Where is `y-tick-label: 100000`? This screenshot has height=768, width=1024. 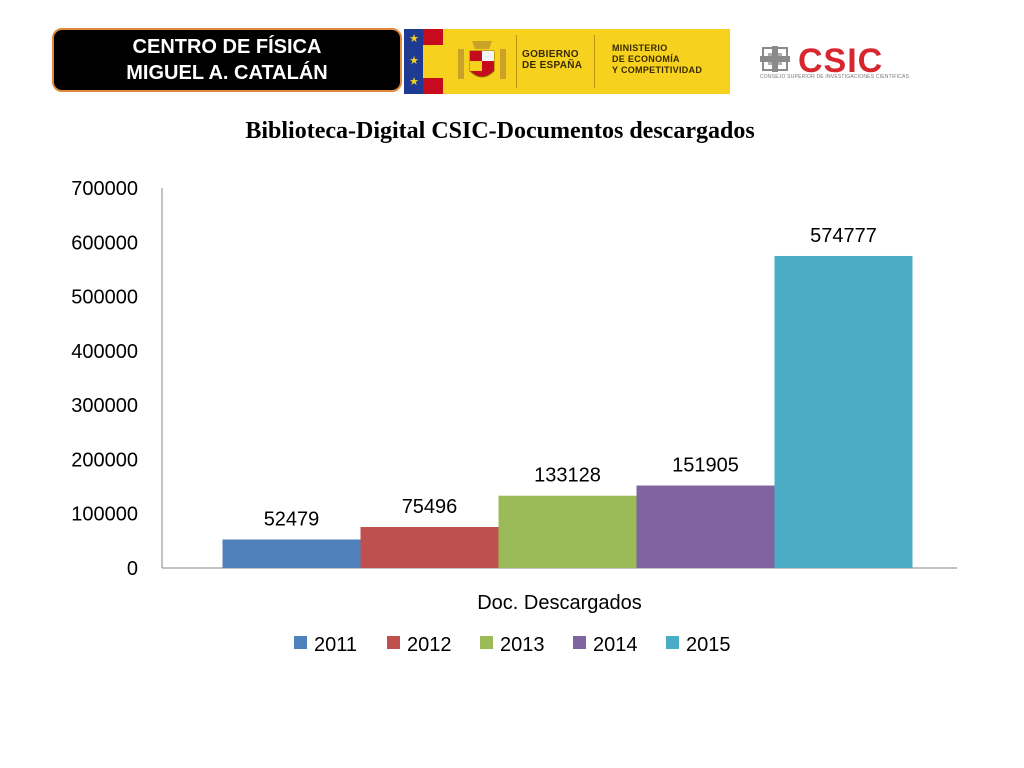
y-tick-label: 100000 is located at coordinates (104, 515).